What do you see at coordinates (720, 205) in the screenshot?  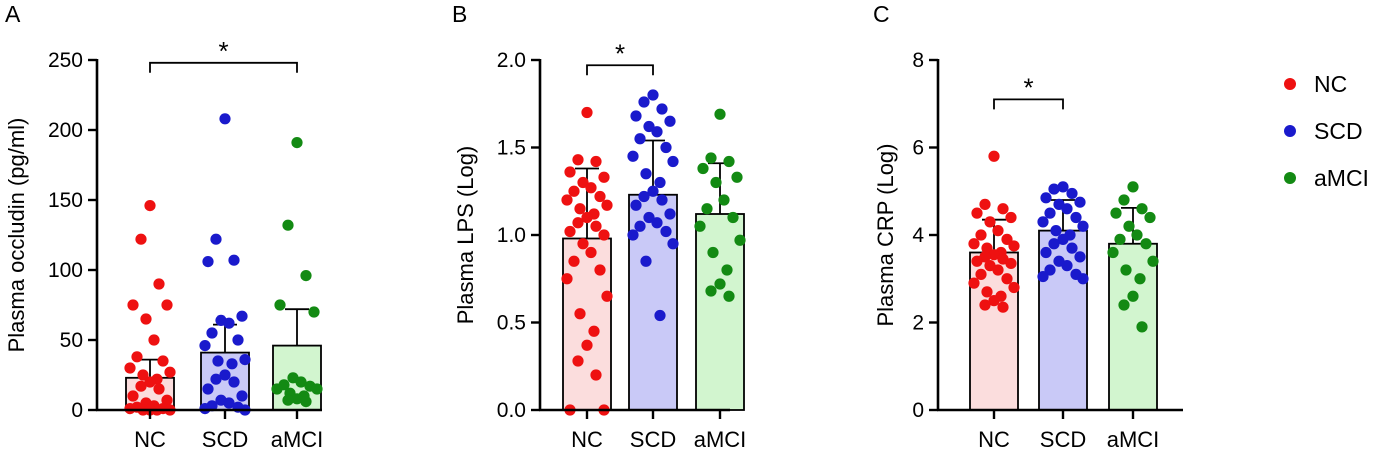 I see `points-aMCI` at bounding box center [720, 205].